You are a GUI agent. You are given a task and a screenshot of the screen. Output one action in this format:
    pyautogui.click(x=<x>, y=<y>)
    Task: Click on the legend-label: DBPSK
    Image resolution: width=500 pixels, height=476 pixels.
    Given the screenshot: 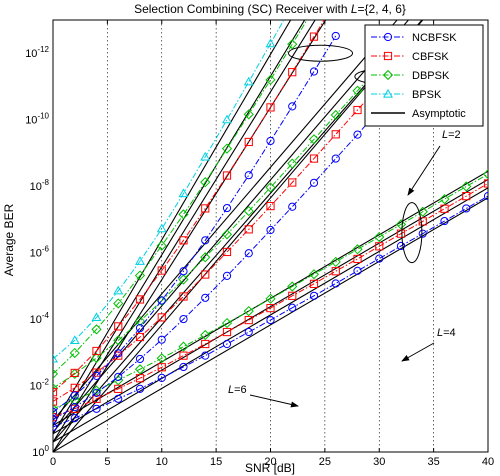 What is the action you would take?
    pyautogui.click(x=431, y=76)
    